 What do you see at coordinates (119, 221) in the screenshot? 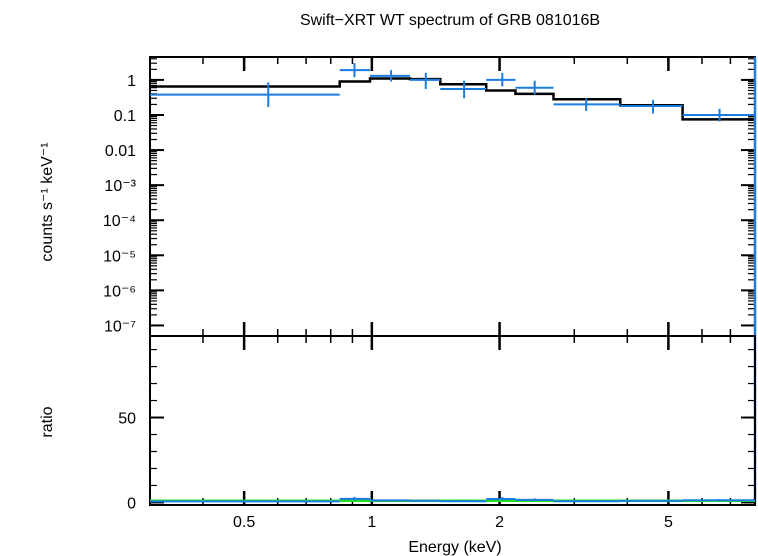
I see `y-tick-label-spectrum: 10⁻⁴` at bounding box center [119, 221].